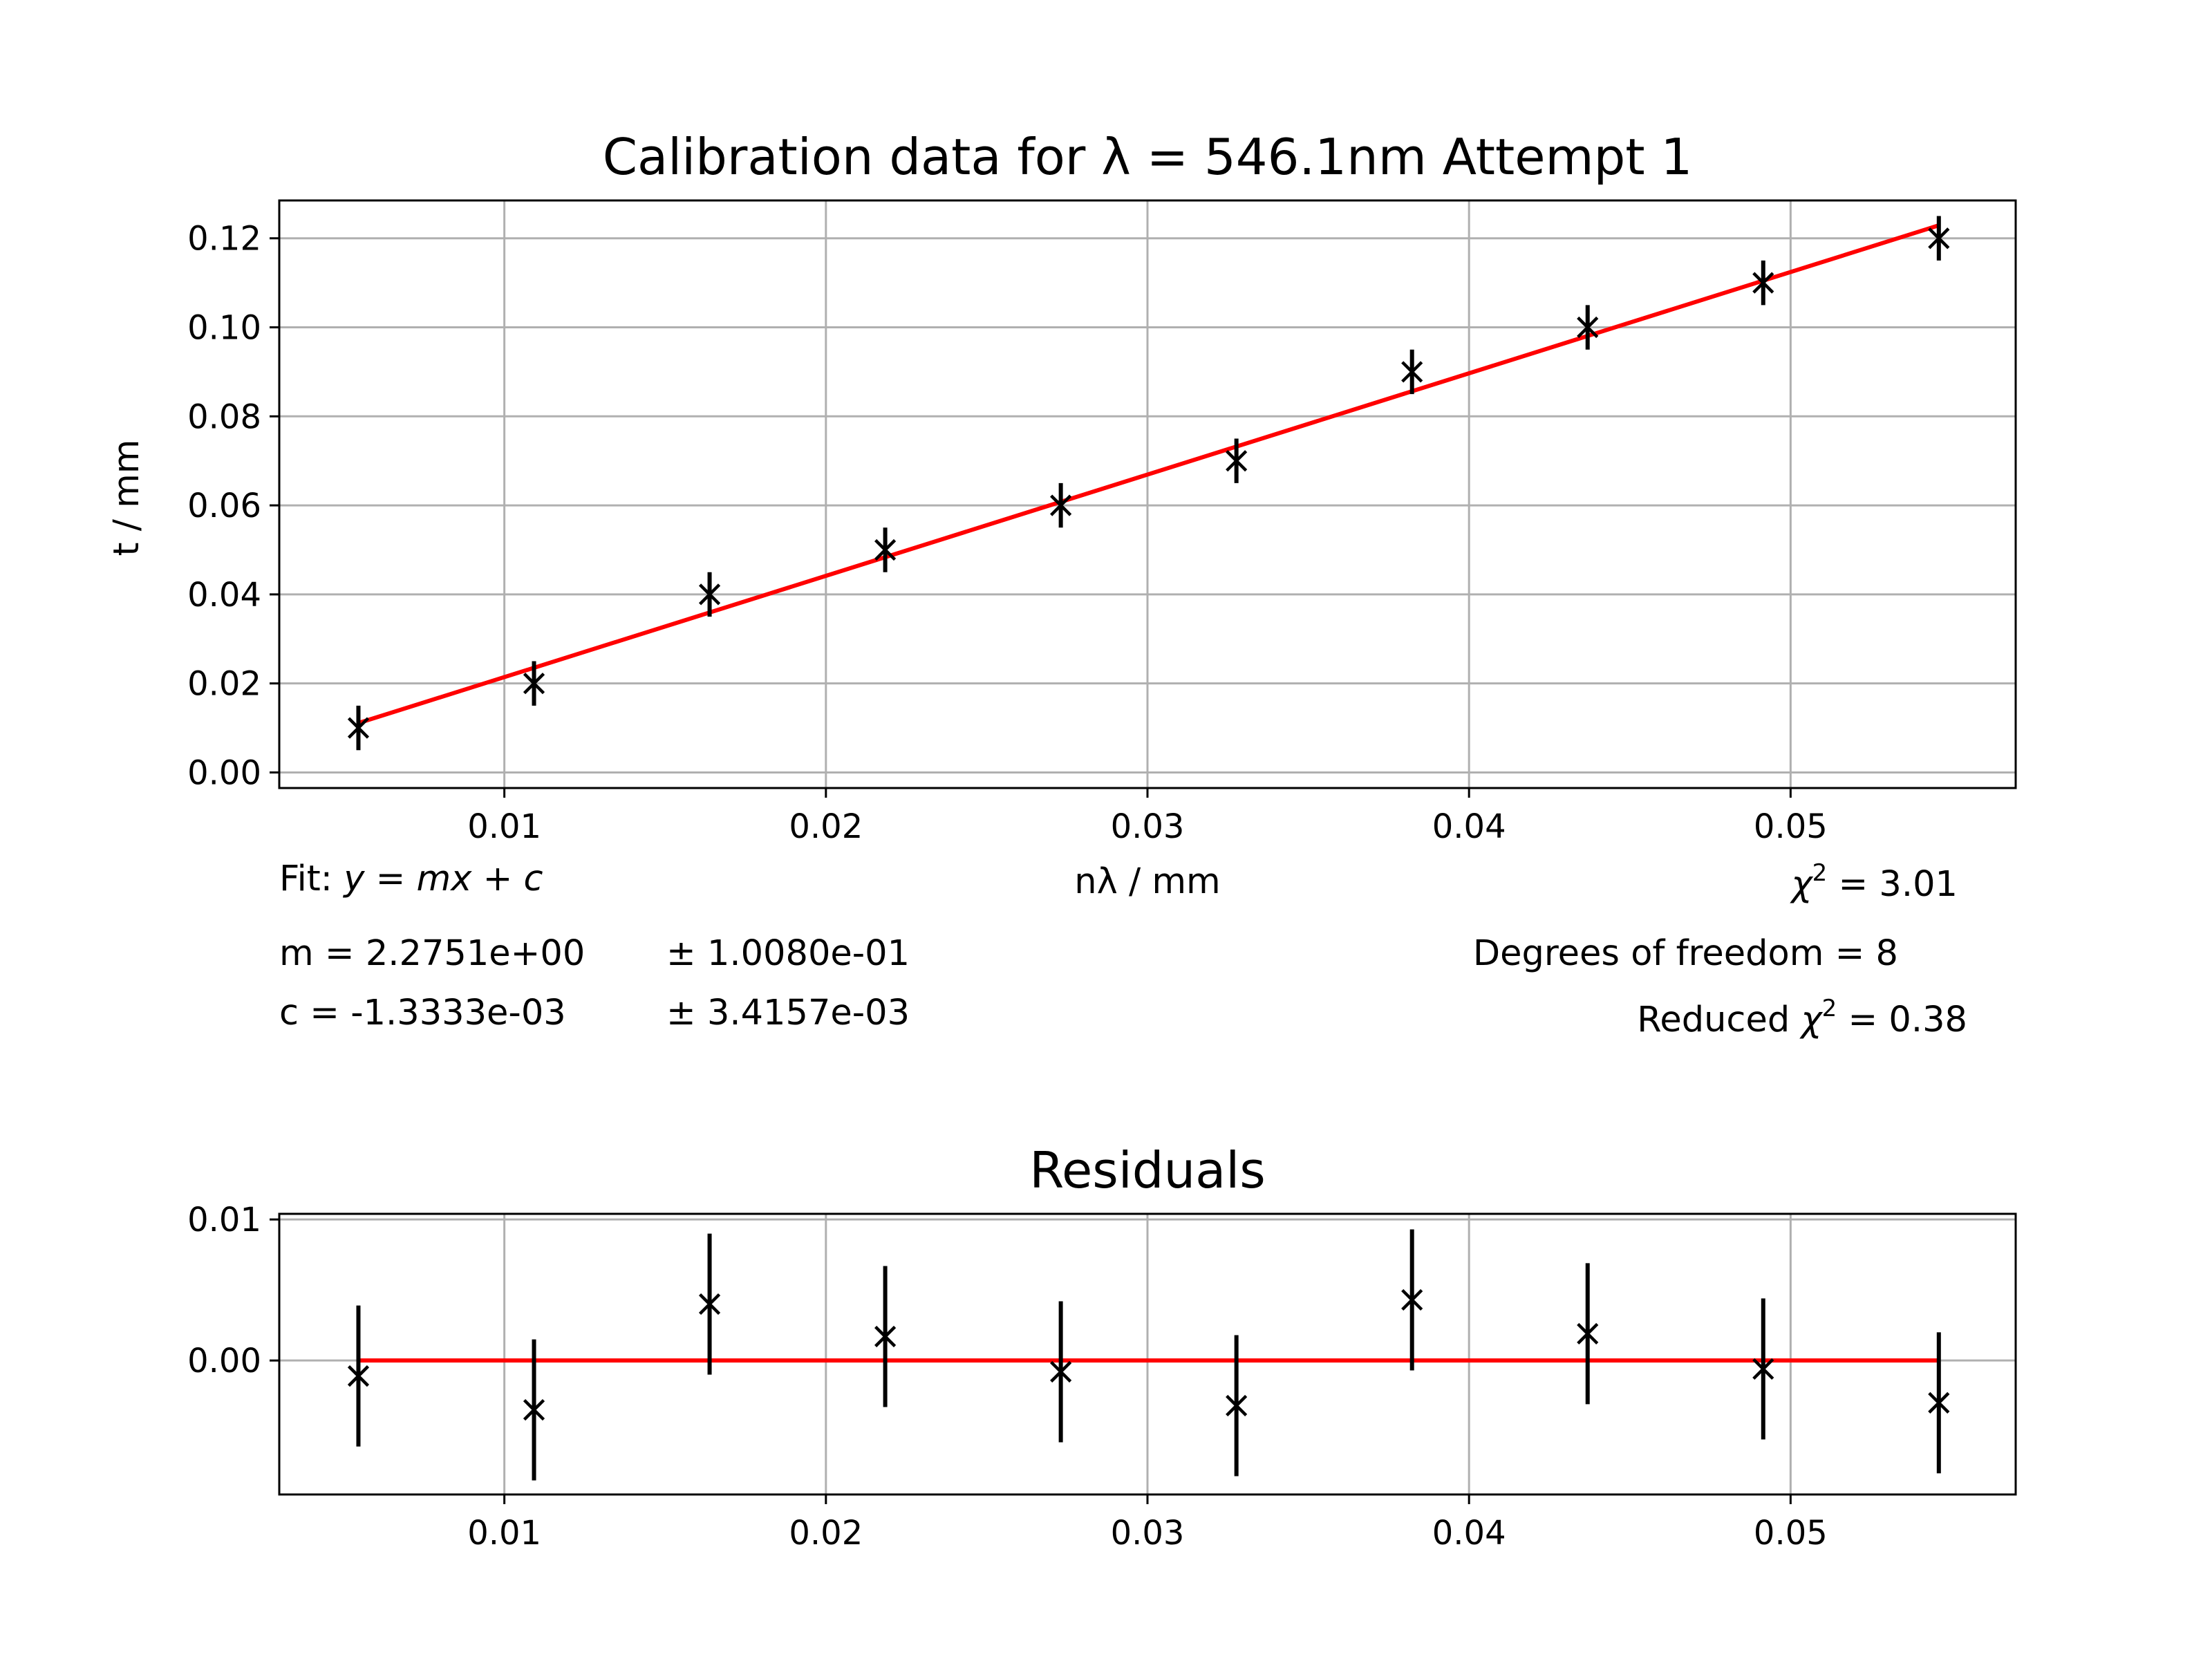  What do you see at coordinates (504, 826) in the screenshot?
I see `main-x-tick-label: 0.01` at bounding box center [504, 826].